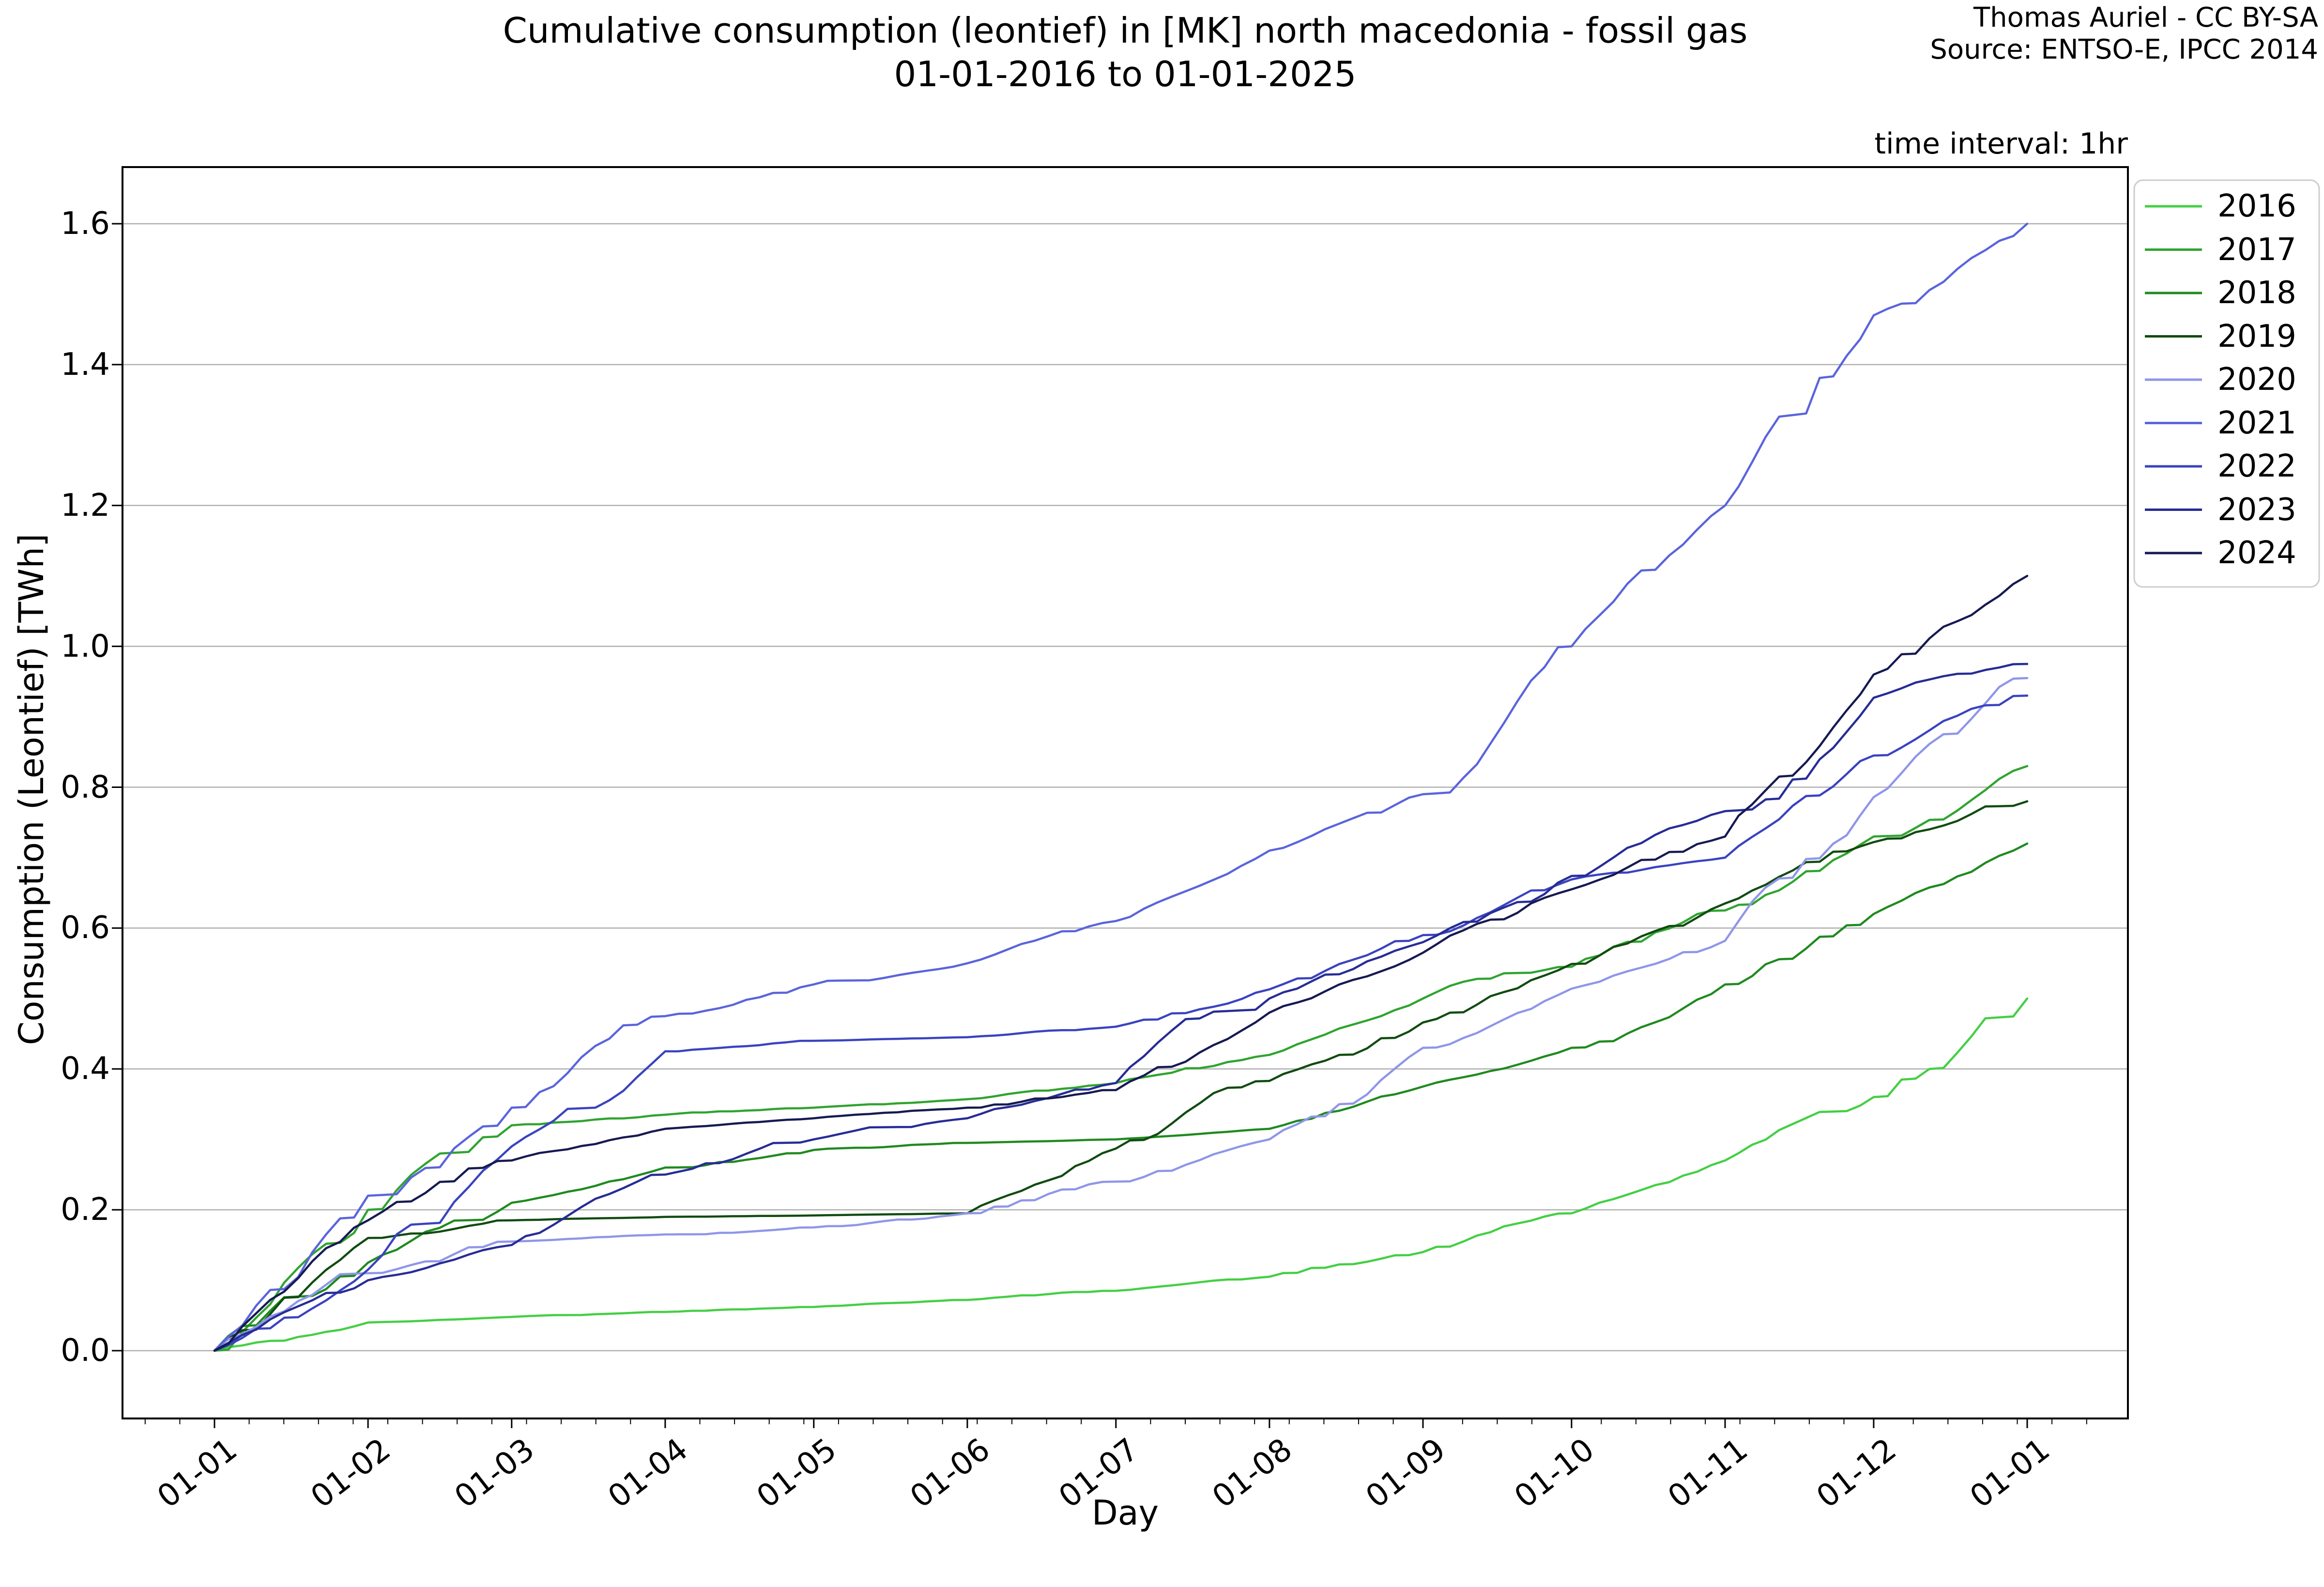 The image size is (2324, 1587). What do you see at coordinates (2257, 553) in the screenshot?
I see `legend-entry-2024: 2024` at bounding box center [2257, 553].